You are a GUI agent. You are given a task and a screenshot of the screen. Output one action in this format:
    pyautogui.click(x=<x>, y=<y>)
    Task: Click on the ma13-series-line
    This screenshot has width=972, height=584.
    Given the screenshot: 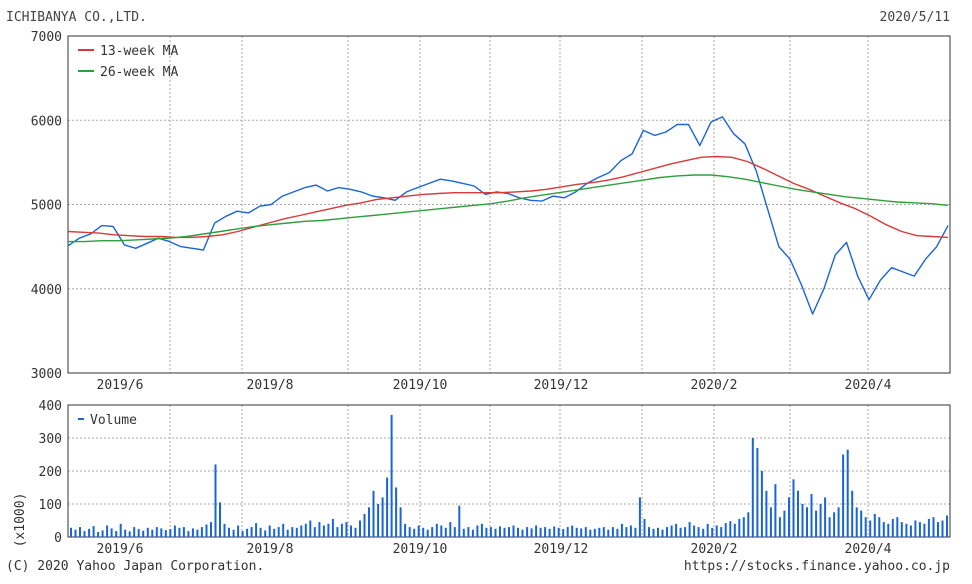 What is the action you would take?
    pyautogui.click(x=508, y=197)
    